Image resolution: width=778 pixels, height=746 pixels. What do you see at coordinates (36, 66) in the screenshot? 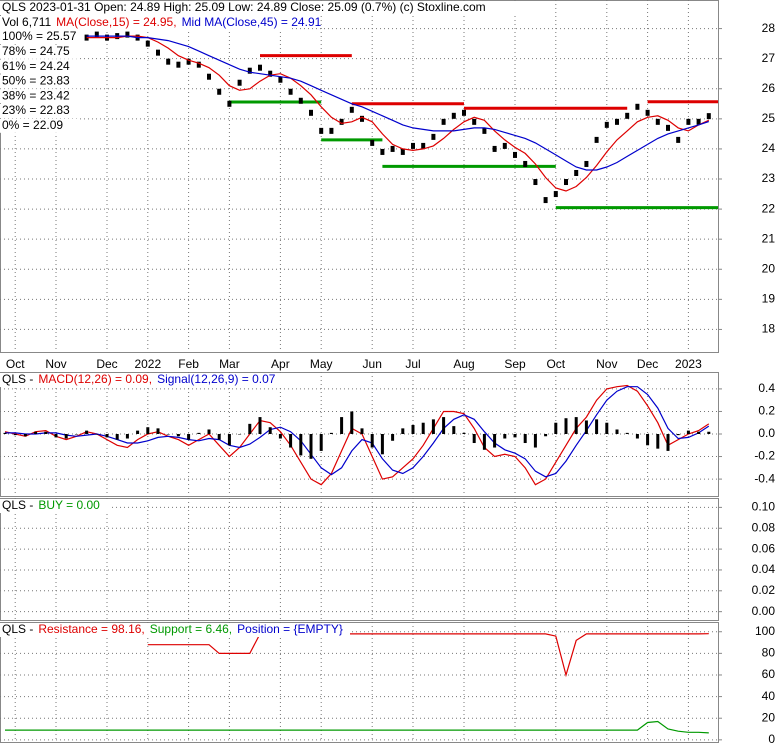
I see `fib-label: 61% = 24.24` at bounding box center [36, 66].